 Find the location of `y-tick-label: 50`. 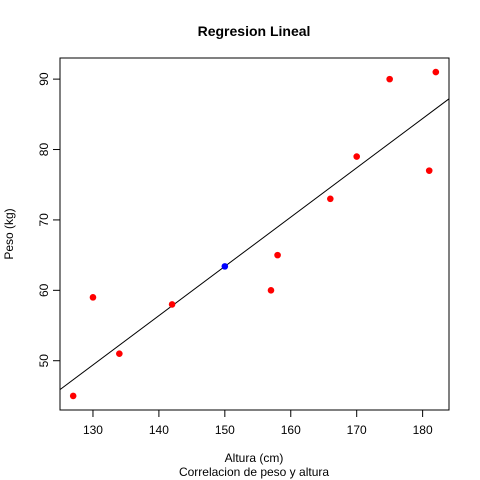

y-tick-label: 50 is located at coordinates (44, 361).